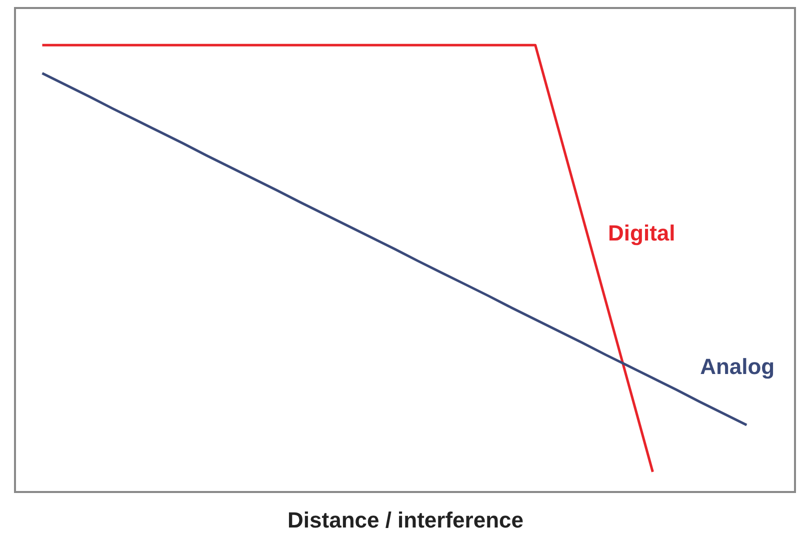 The height and width of the screenshot is (549, 798). What do you see at coordinates (406, 520) in the screenshot?
I see `x-axis-title: Distance / interference` at bounding box center [406, 520].